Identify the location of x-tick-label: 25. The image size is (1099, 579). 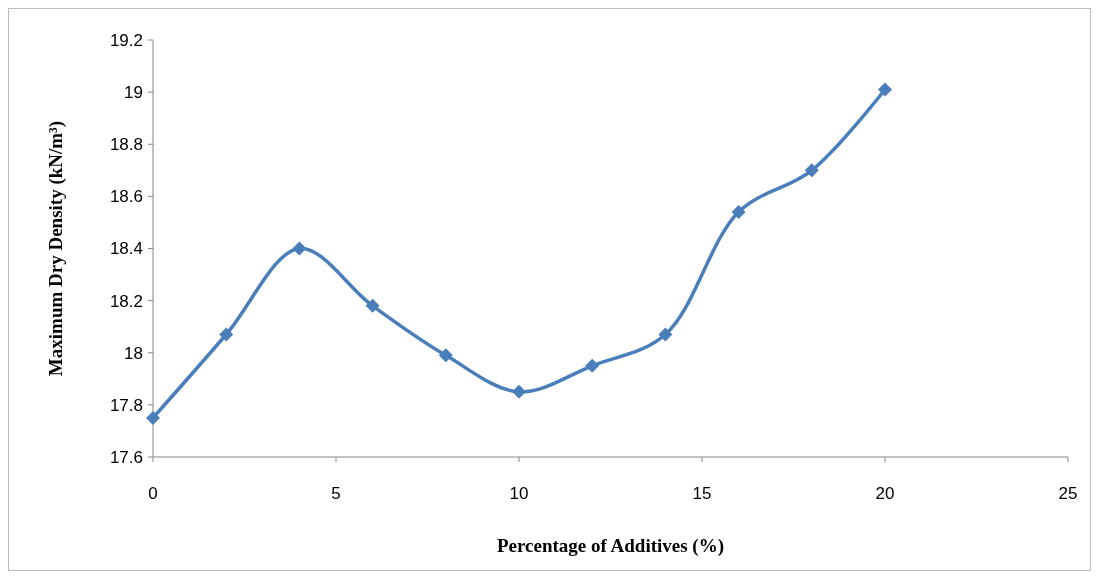
(1068, 493).